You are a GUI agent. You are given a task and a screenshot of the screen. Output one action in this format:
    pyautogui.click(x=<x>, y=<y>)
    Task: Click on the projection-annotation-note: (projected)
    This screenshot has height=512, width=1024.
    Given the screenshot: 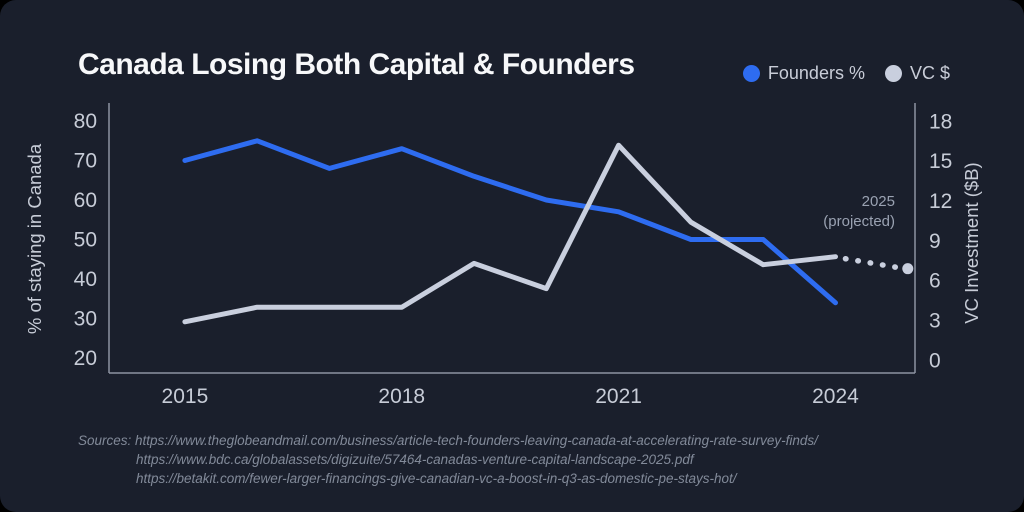 What is the action you would take?
    pyautogui.click(x=859, y=221)
    